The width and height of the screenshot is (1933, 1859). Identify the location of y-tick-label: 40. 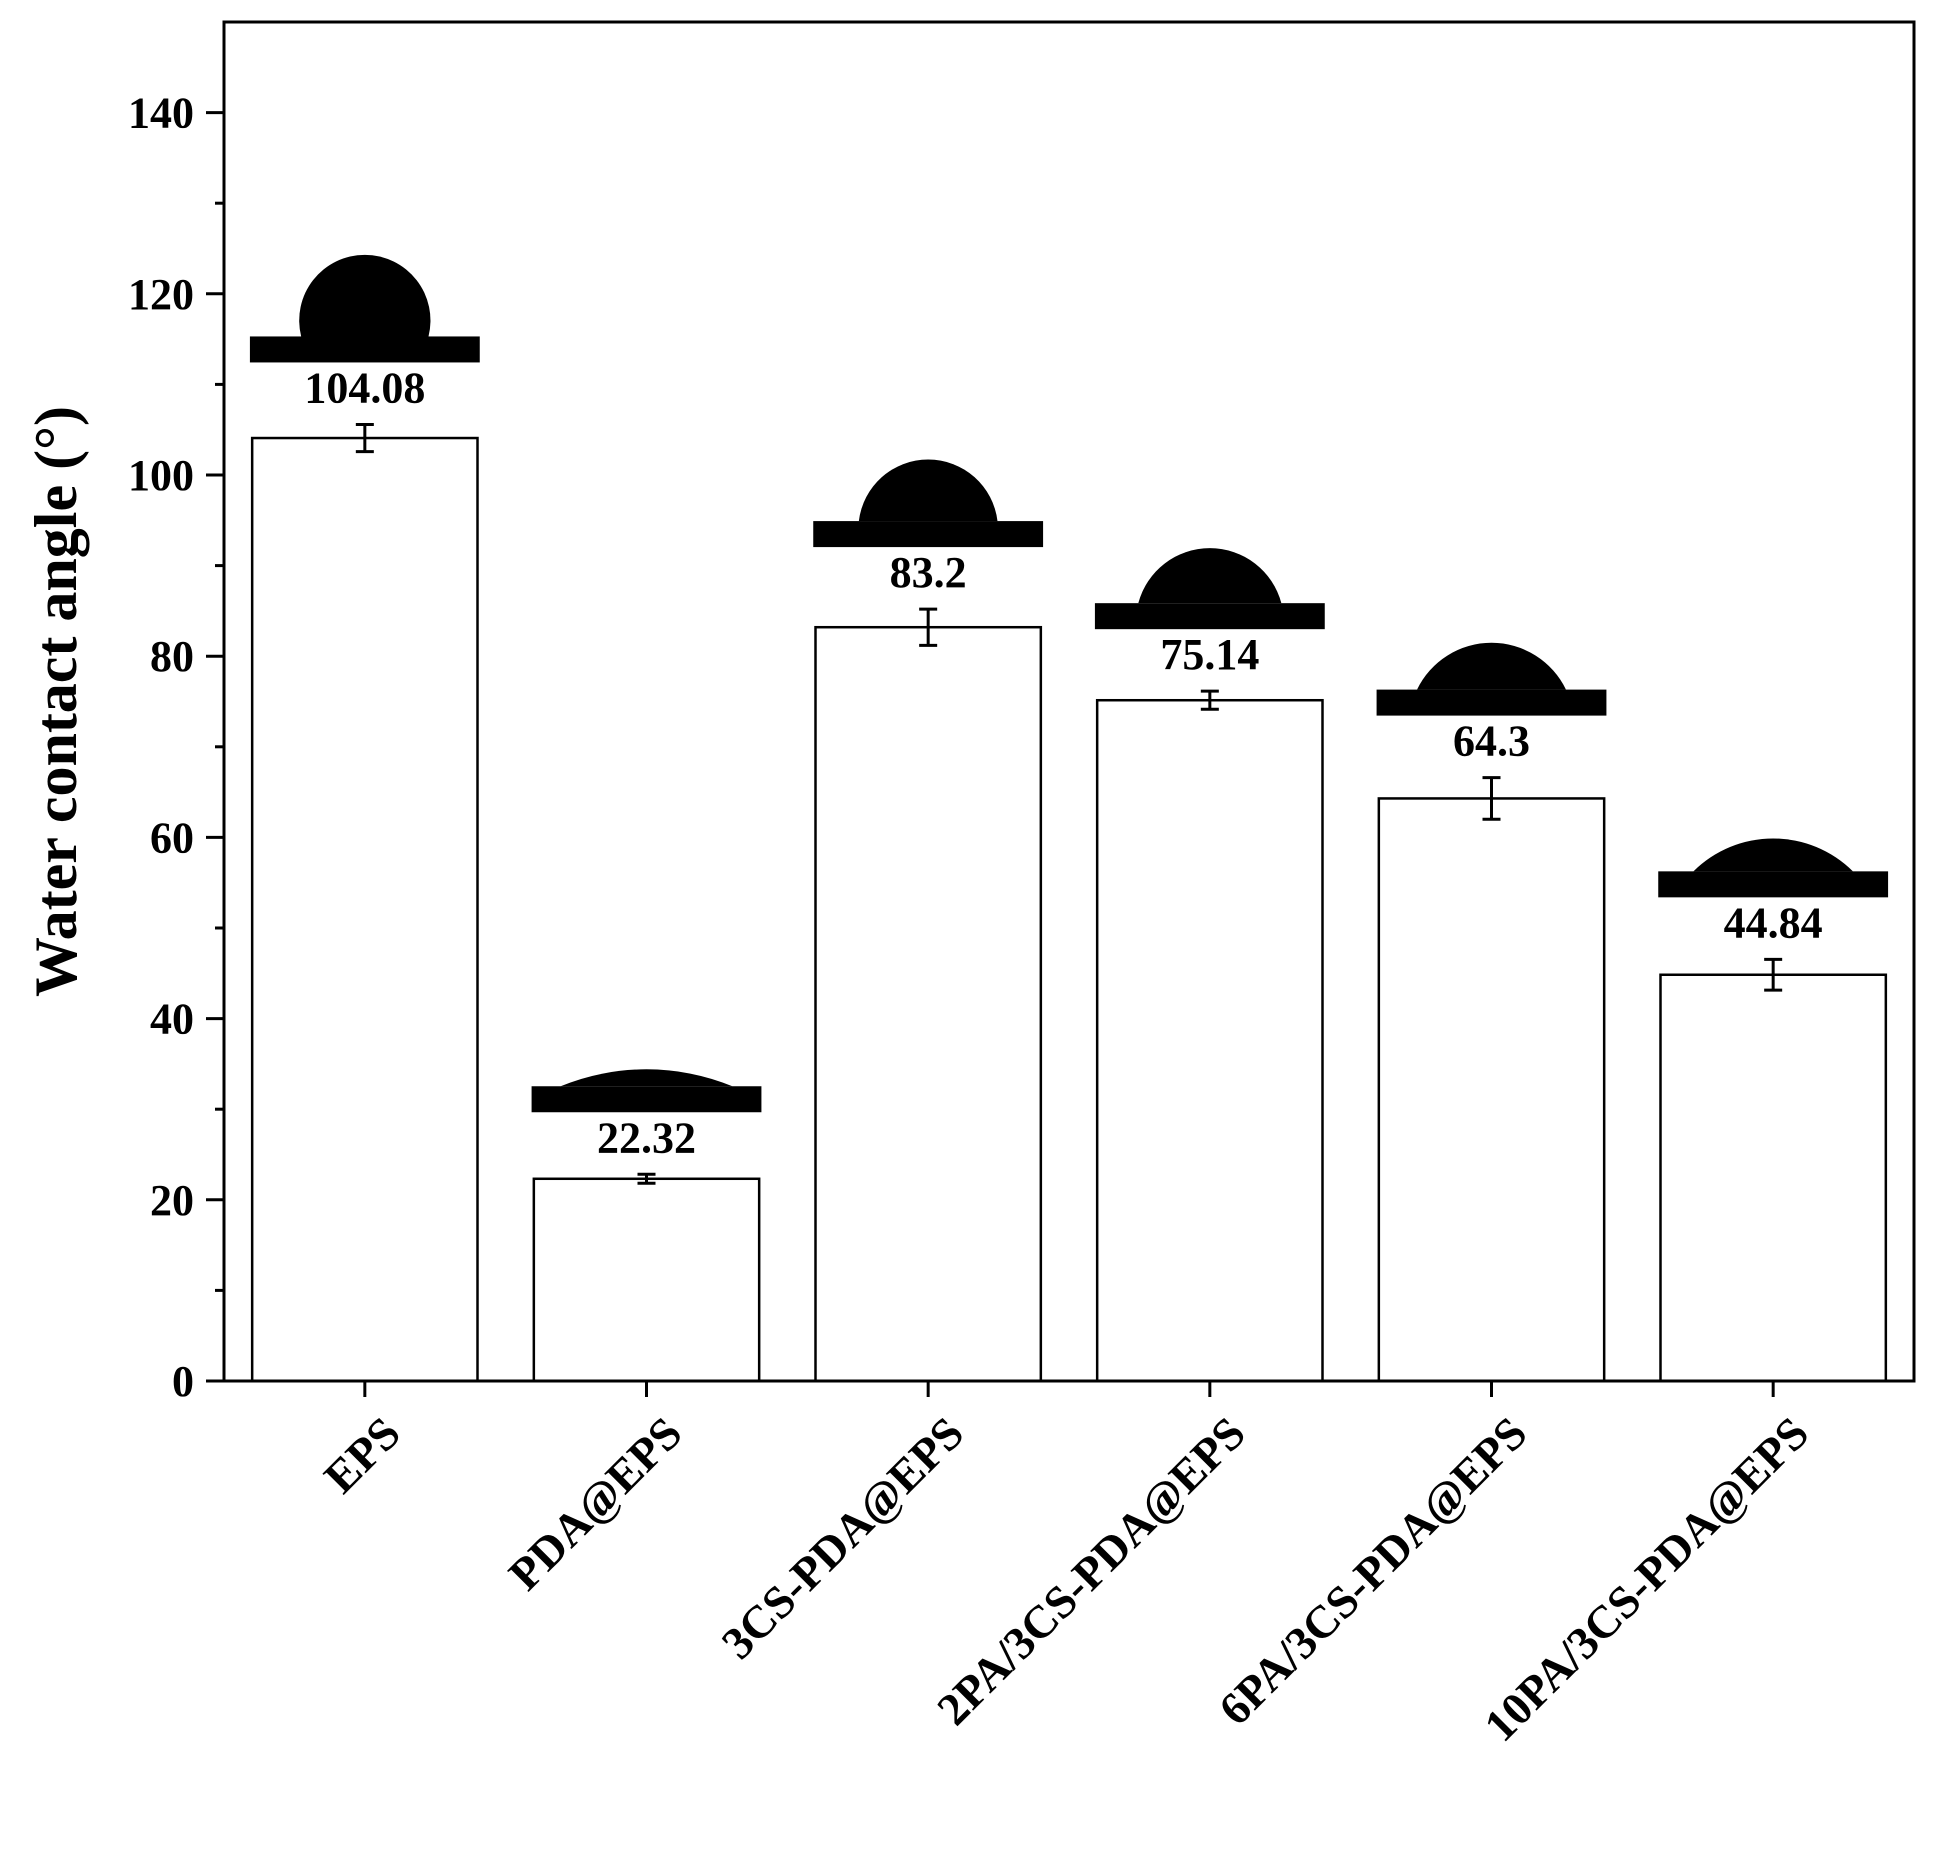
(172, 1019).